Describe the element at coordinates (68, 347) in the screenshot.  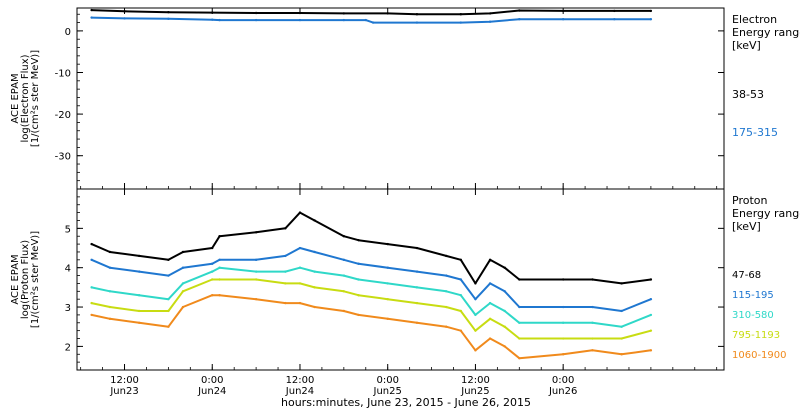
I see `y-tick-label: 2` at that location.